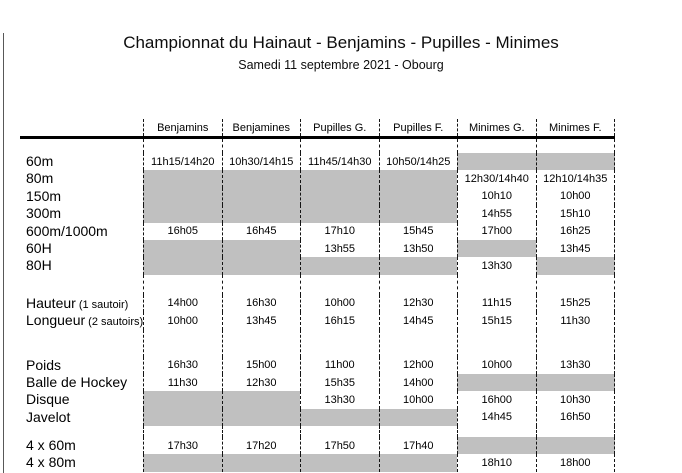 This screenshot has height=473, width=682. I want to click on time-cell: 10h30, so click(575, 400).